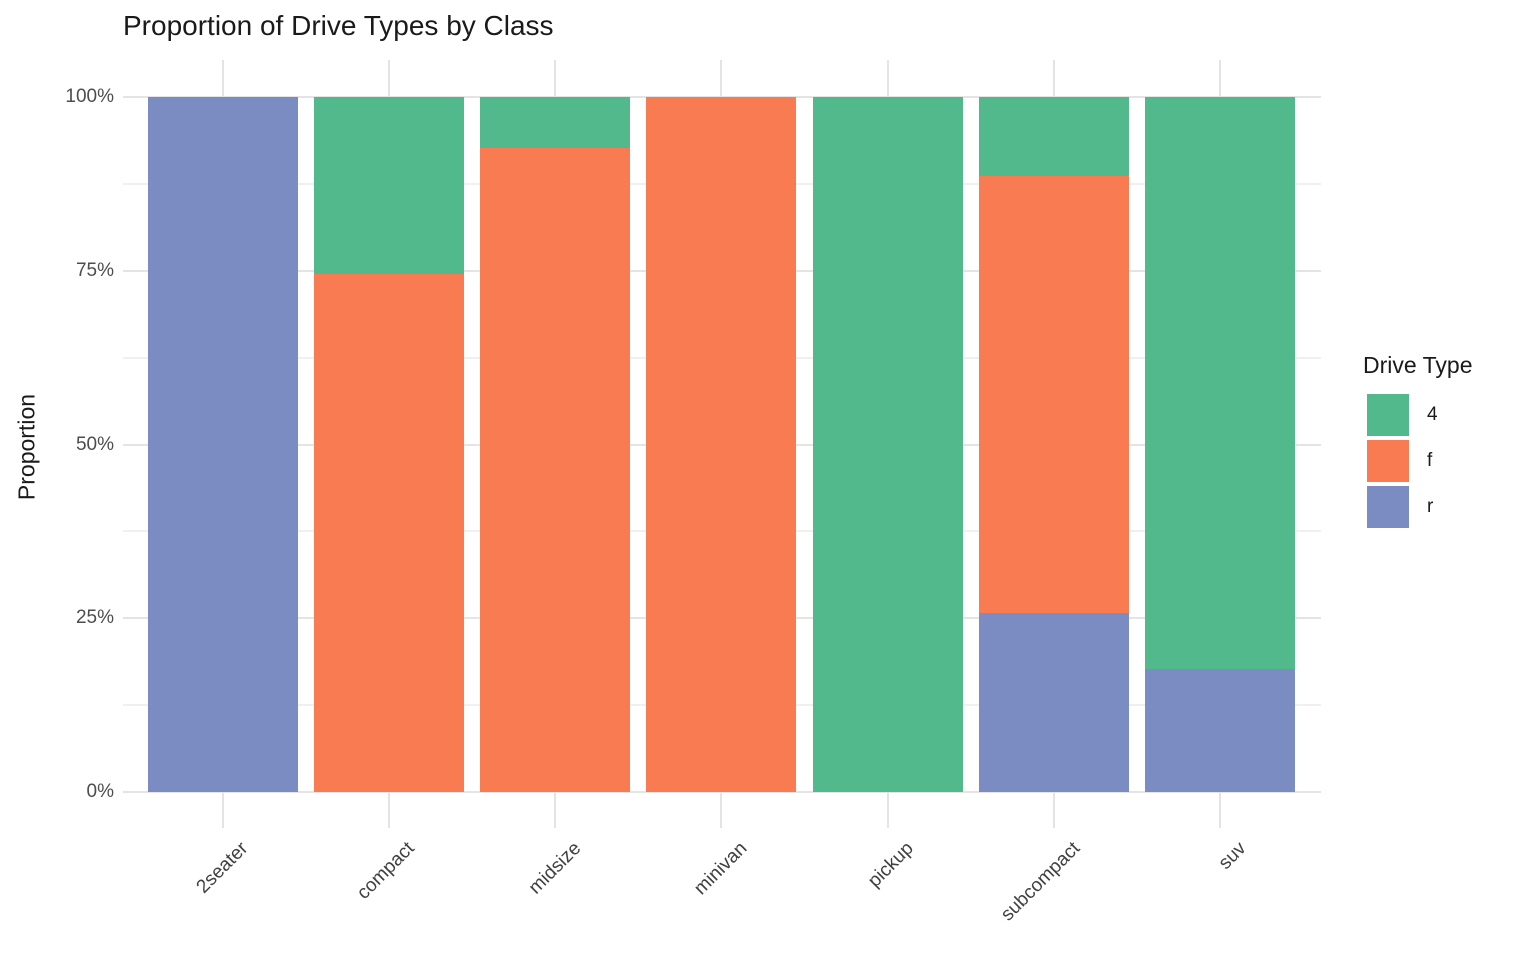 Image resolution: width=1536 pixels, height=960 pixels. What do you see at coordinates (389, 533) in the screenshot?
I see `bar-segment-compact-f` at bounding box center [389, 533].